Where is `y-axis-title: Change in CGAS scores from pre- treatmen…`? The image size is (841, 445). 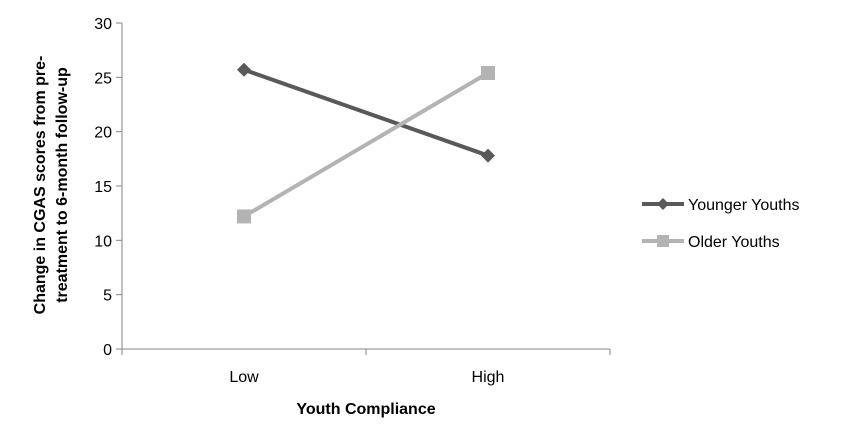 y-axis-title: Change in CGAS scores from pre- treatmen… is located at coordinates (51, 185).